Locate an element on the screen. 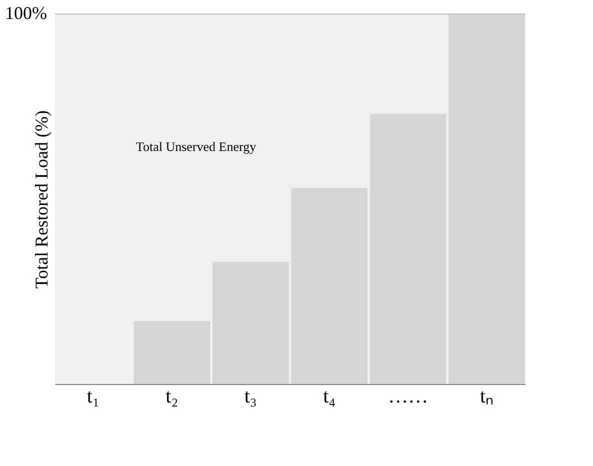  x-tick-label: t₄ is located at coordinates (329, 397).